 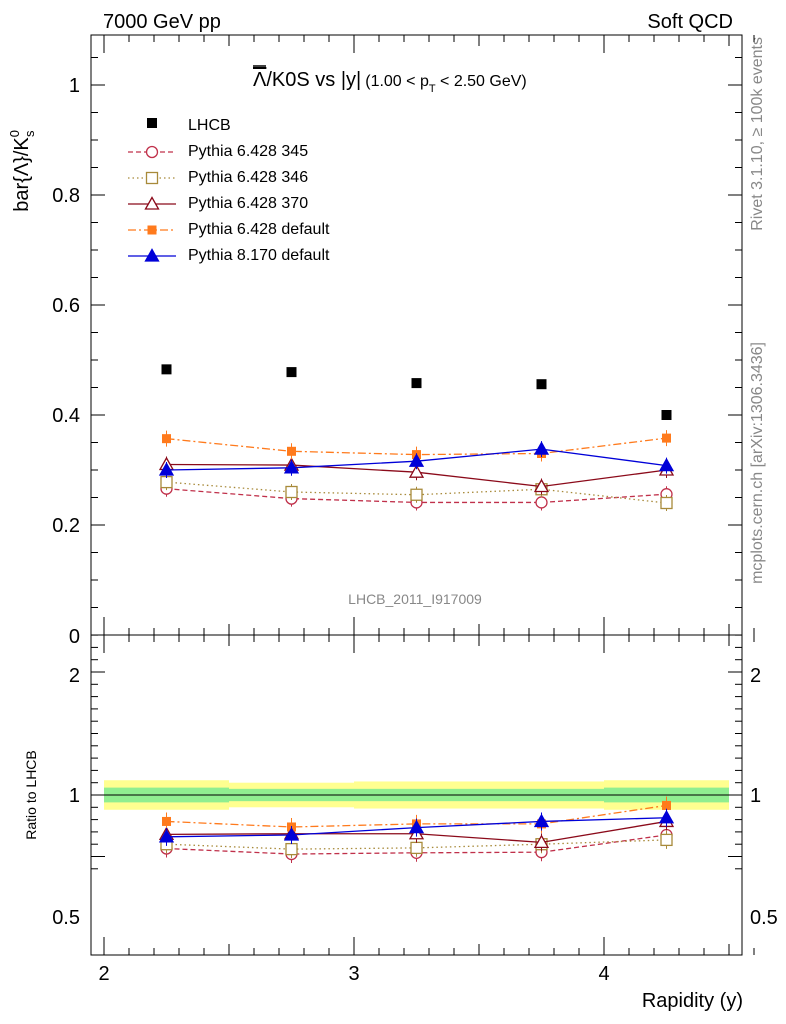 I want to click on y-tick-label: 1, so click(x=74, y=86).